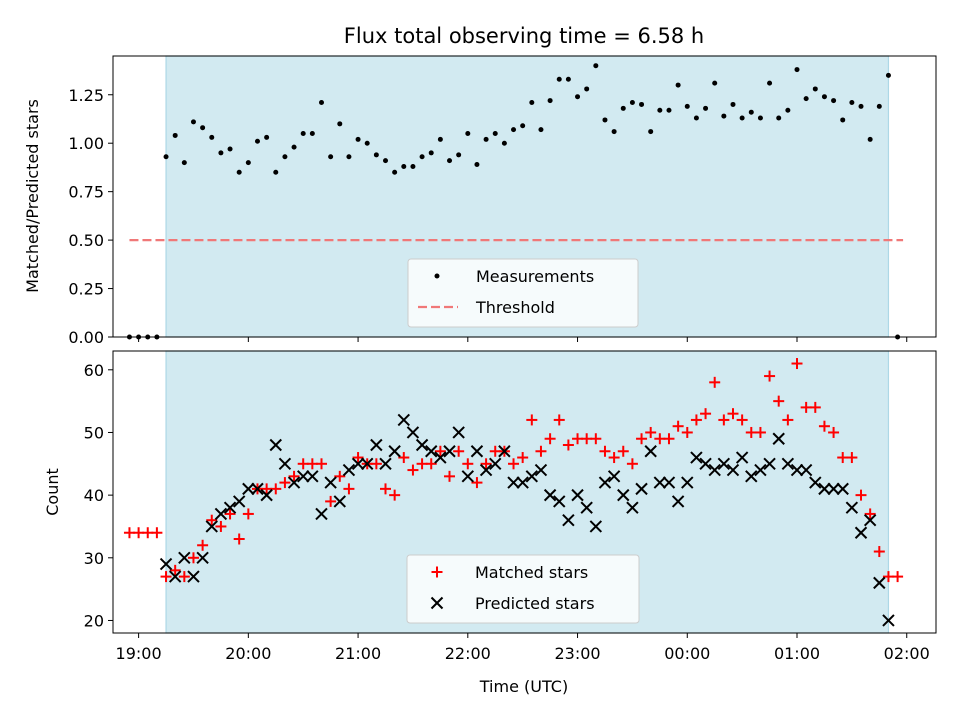  What do you see at coordinates (86, 143) in the screenshot?
I see `y-tick-label: 1.00` at bounding box center [86, 143].